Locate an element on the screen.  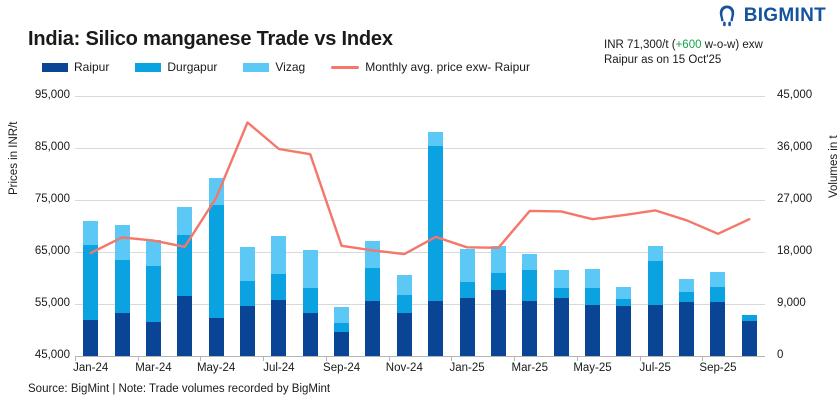
x-axis-line is located at coordinates (420, 356).